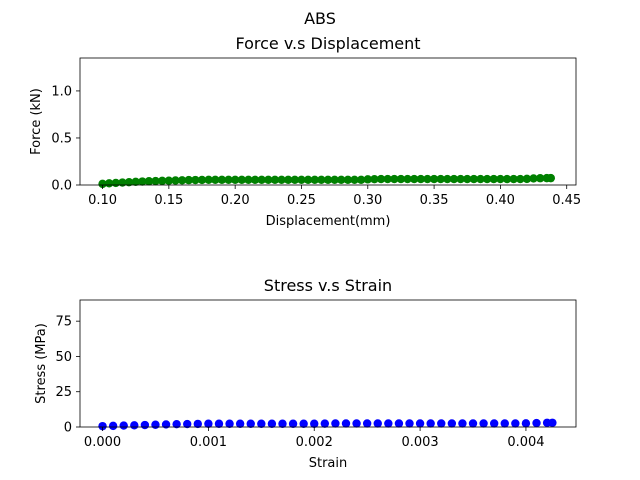  I want to click on x-tick-label: 0.001, so click(208, 442).